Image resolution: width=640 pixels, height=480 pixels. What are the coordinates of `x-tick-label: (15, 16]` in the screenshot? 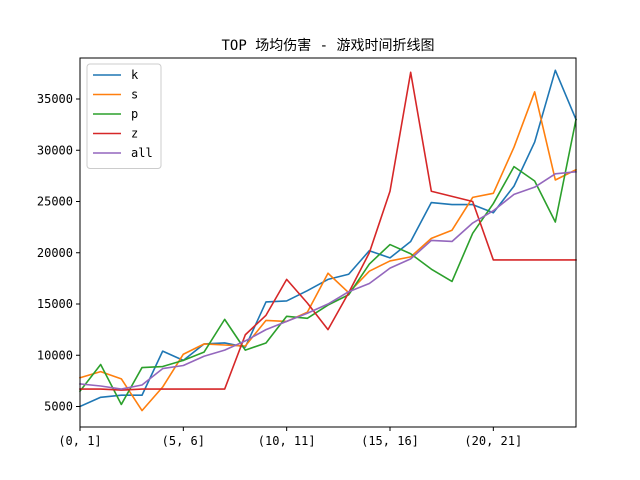 It's located at (390, 441).